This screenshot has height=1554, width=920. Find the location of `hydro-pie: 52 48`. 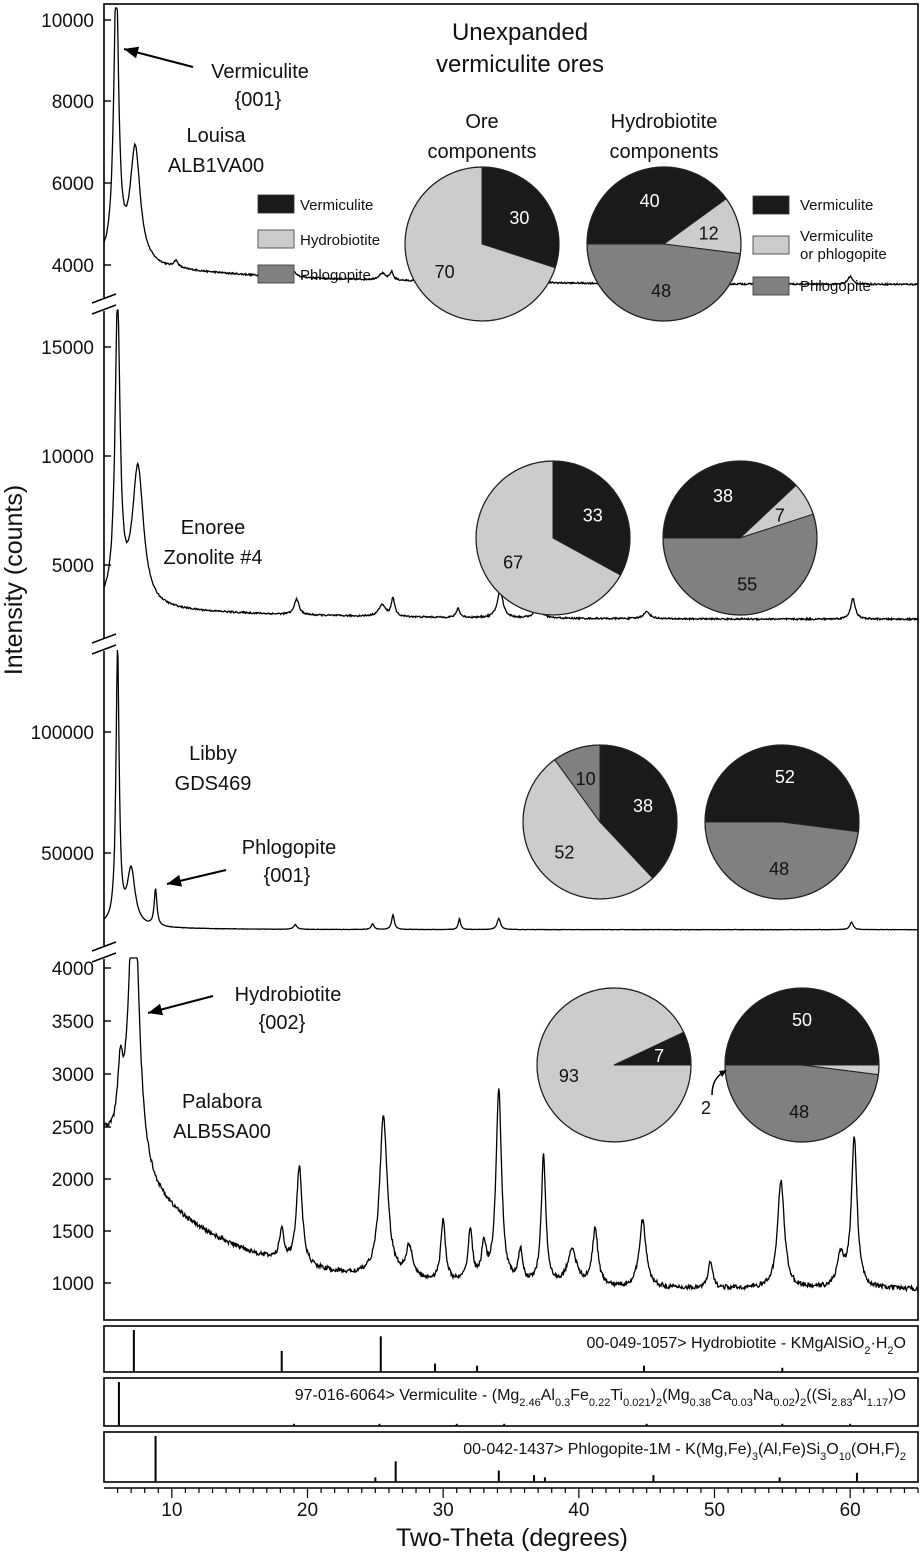

hydro-pie: 52 48 is located at coordinates (782, 822).